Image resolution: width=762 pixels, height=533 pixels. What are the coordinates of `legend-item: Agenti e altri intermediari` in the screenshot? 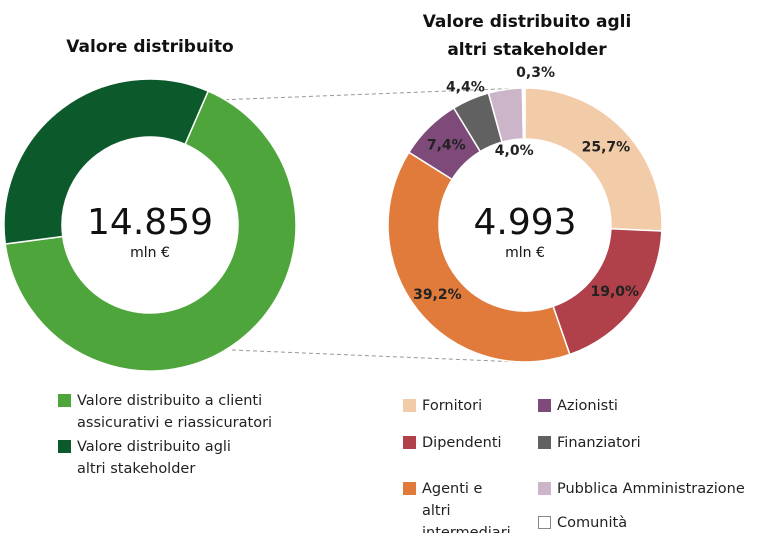 It's located at (458, 505).